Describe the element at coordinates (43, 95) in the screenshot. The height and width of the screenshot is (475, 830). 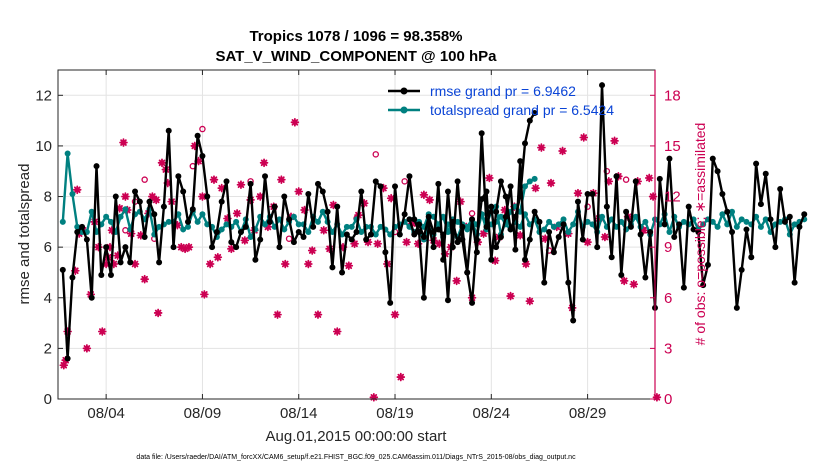
I see `y-tick-label-left: 12` at that location.